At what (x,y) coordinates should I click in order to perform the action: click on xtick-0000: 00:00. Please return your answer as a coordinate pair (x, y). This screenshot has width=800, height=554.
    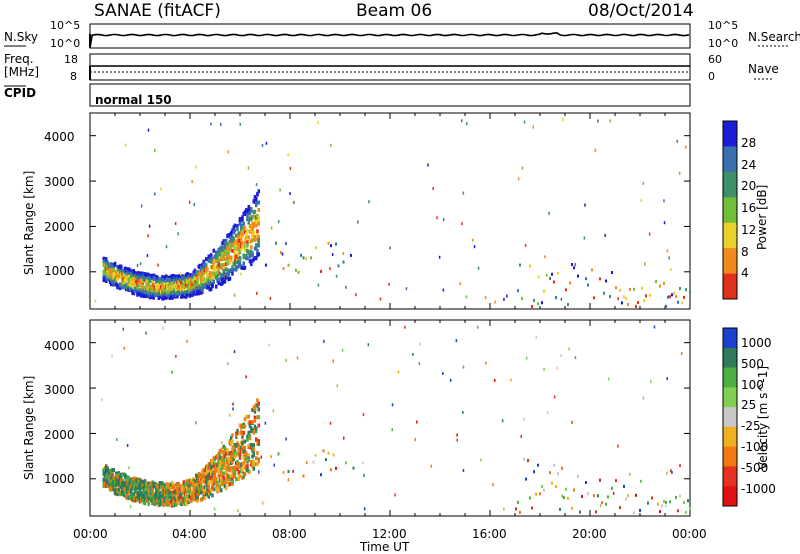
    Looking at the image, I should click on (90, 534).